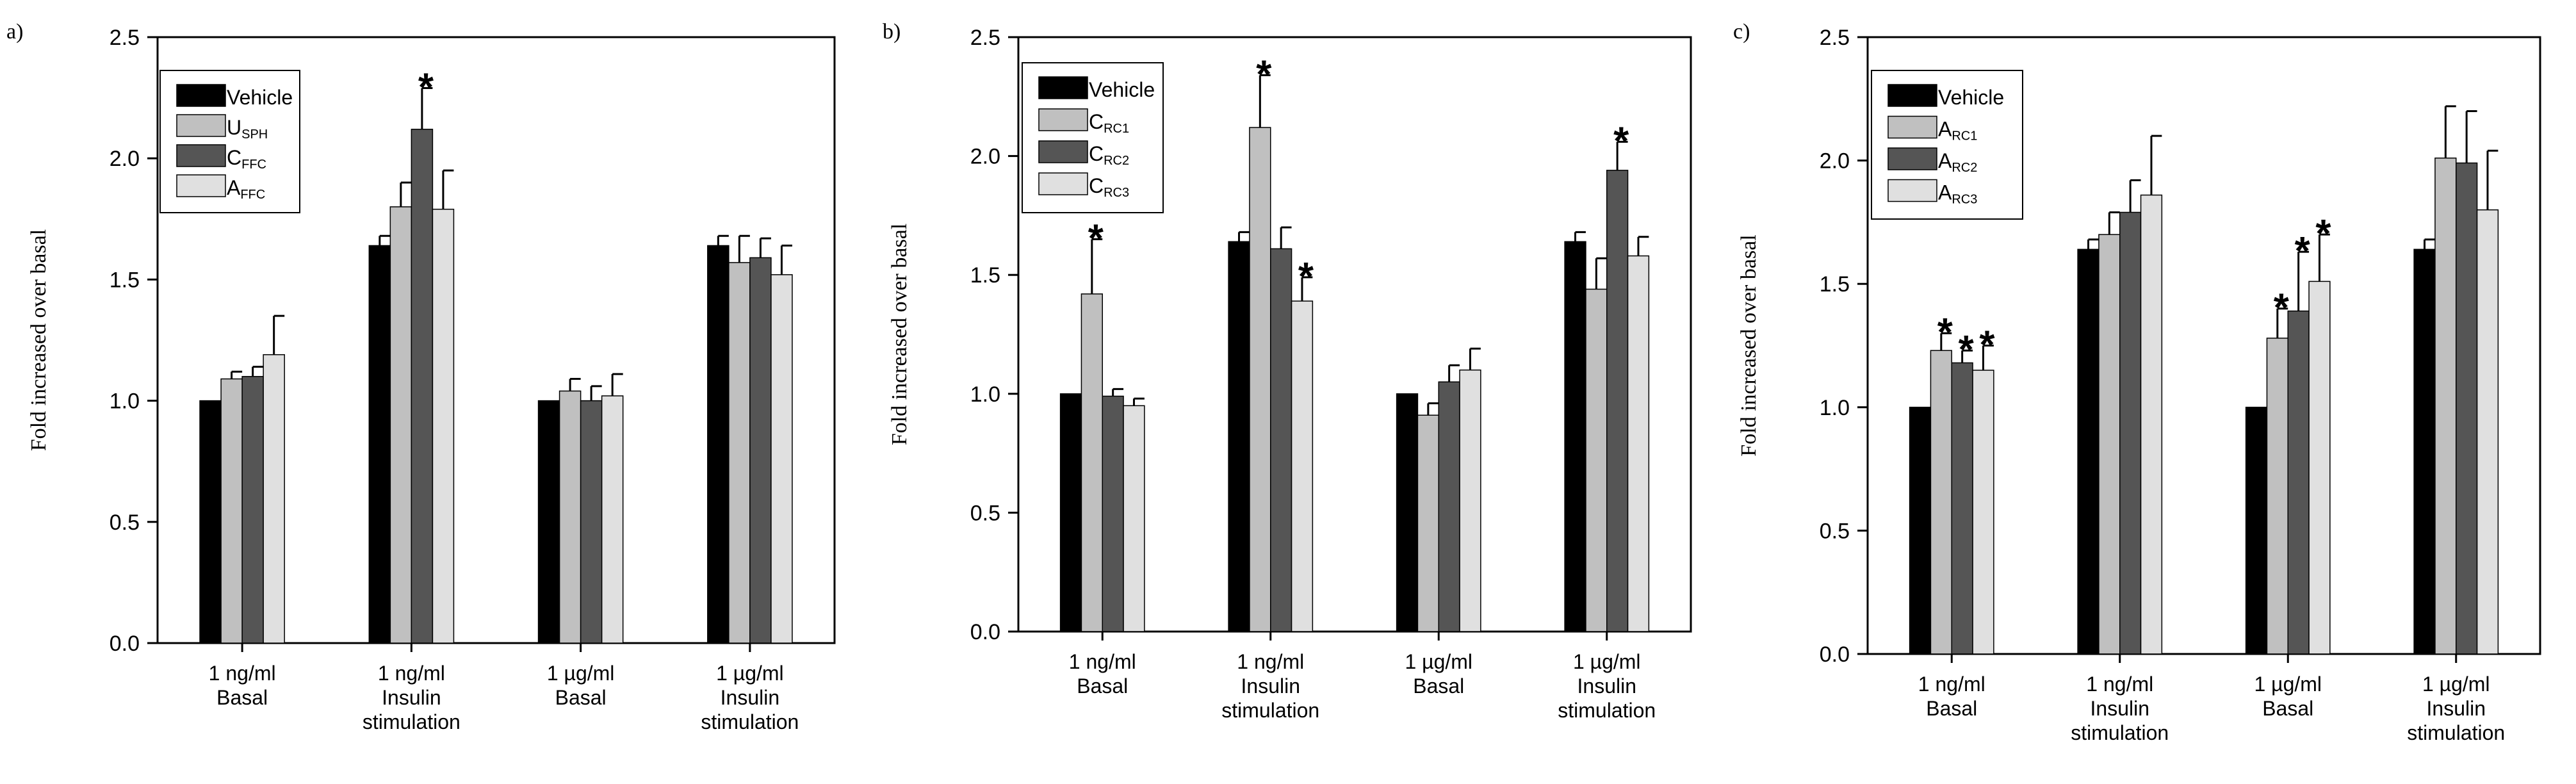 Image resolution: width=2576 pixels, height=784 pixels. What do you see at coordinates (985, 275) in the screenshot?
I see `y-tick-label: 1.5` at bounding box center [985, 275].